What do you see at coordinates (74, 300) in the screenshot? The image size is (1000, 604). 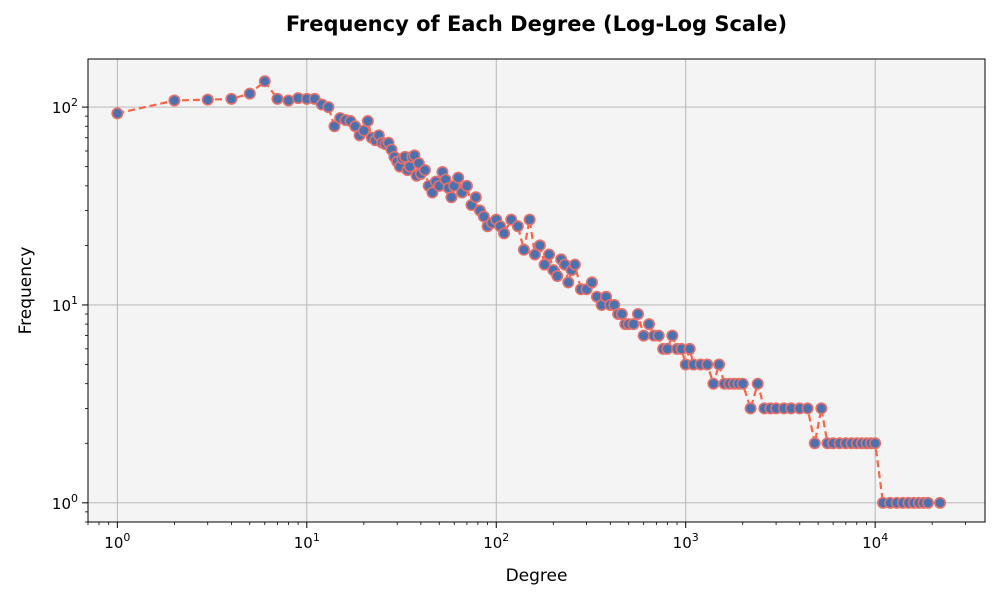 I see `y-tick-exponent: 1` at bounding box center [74, 300].